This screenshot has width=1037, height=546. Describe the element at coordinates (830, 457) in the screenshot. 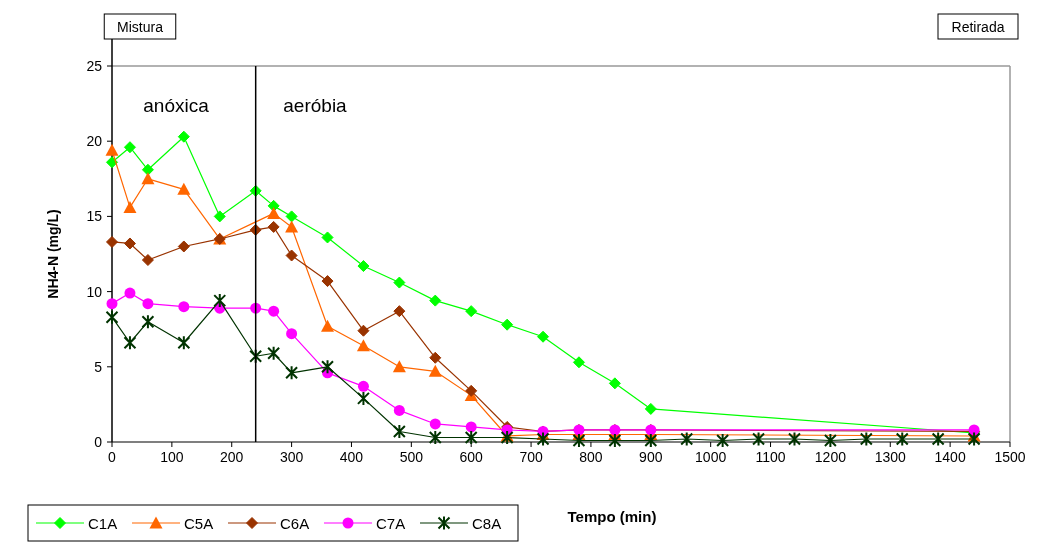

I see `x-tick-label: 1200` at that location.